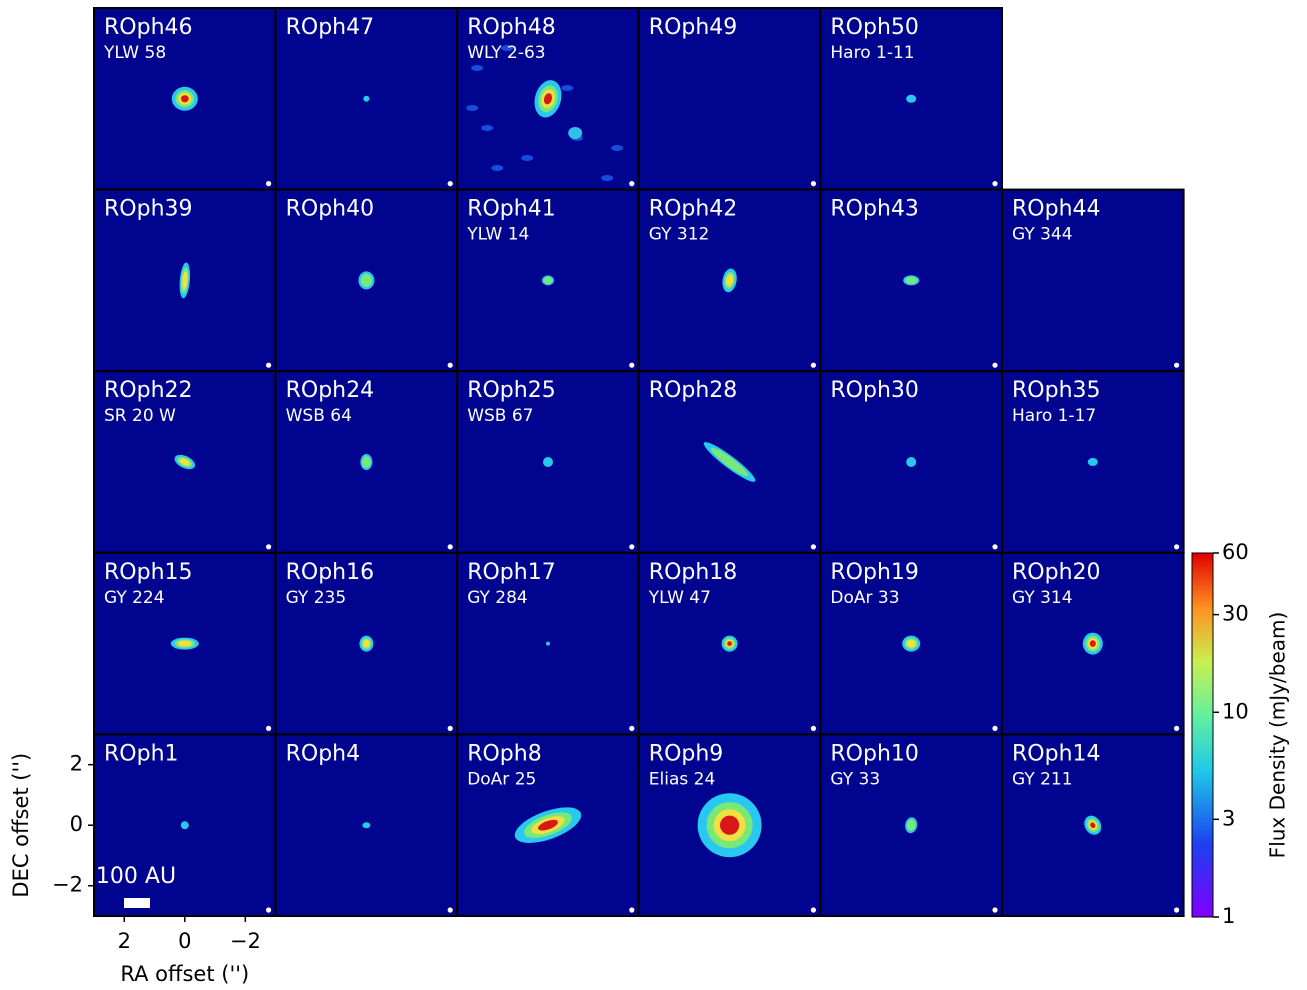 The image size is (1307, 990). Describe the element at coordinates (1235, 711) in the screenshot. I see `colorbar-tick-label: 10` at that location.